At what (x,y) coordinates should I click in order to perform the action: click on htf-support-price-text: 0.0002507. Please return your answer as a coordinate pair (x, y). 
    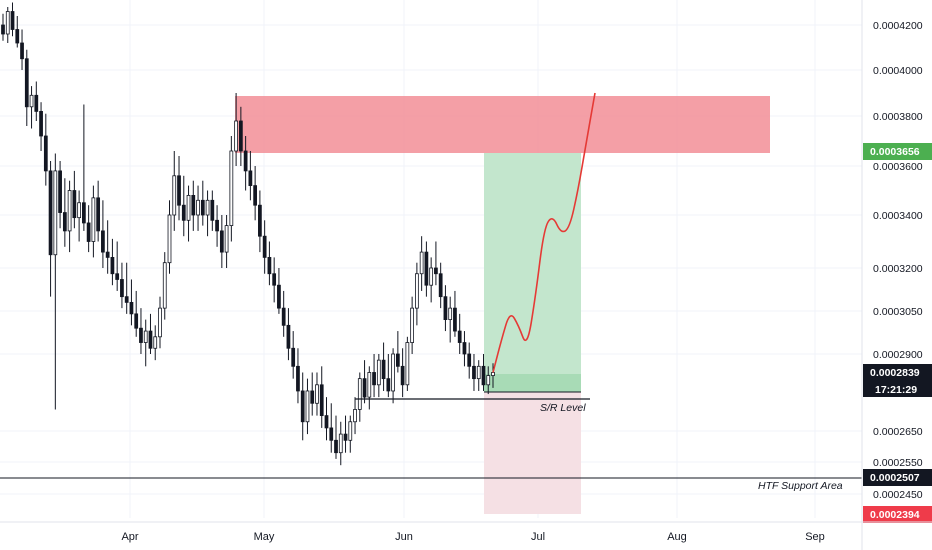
    Looking at the image, I should click on (895, 478).